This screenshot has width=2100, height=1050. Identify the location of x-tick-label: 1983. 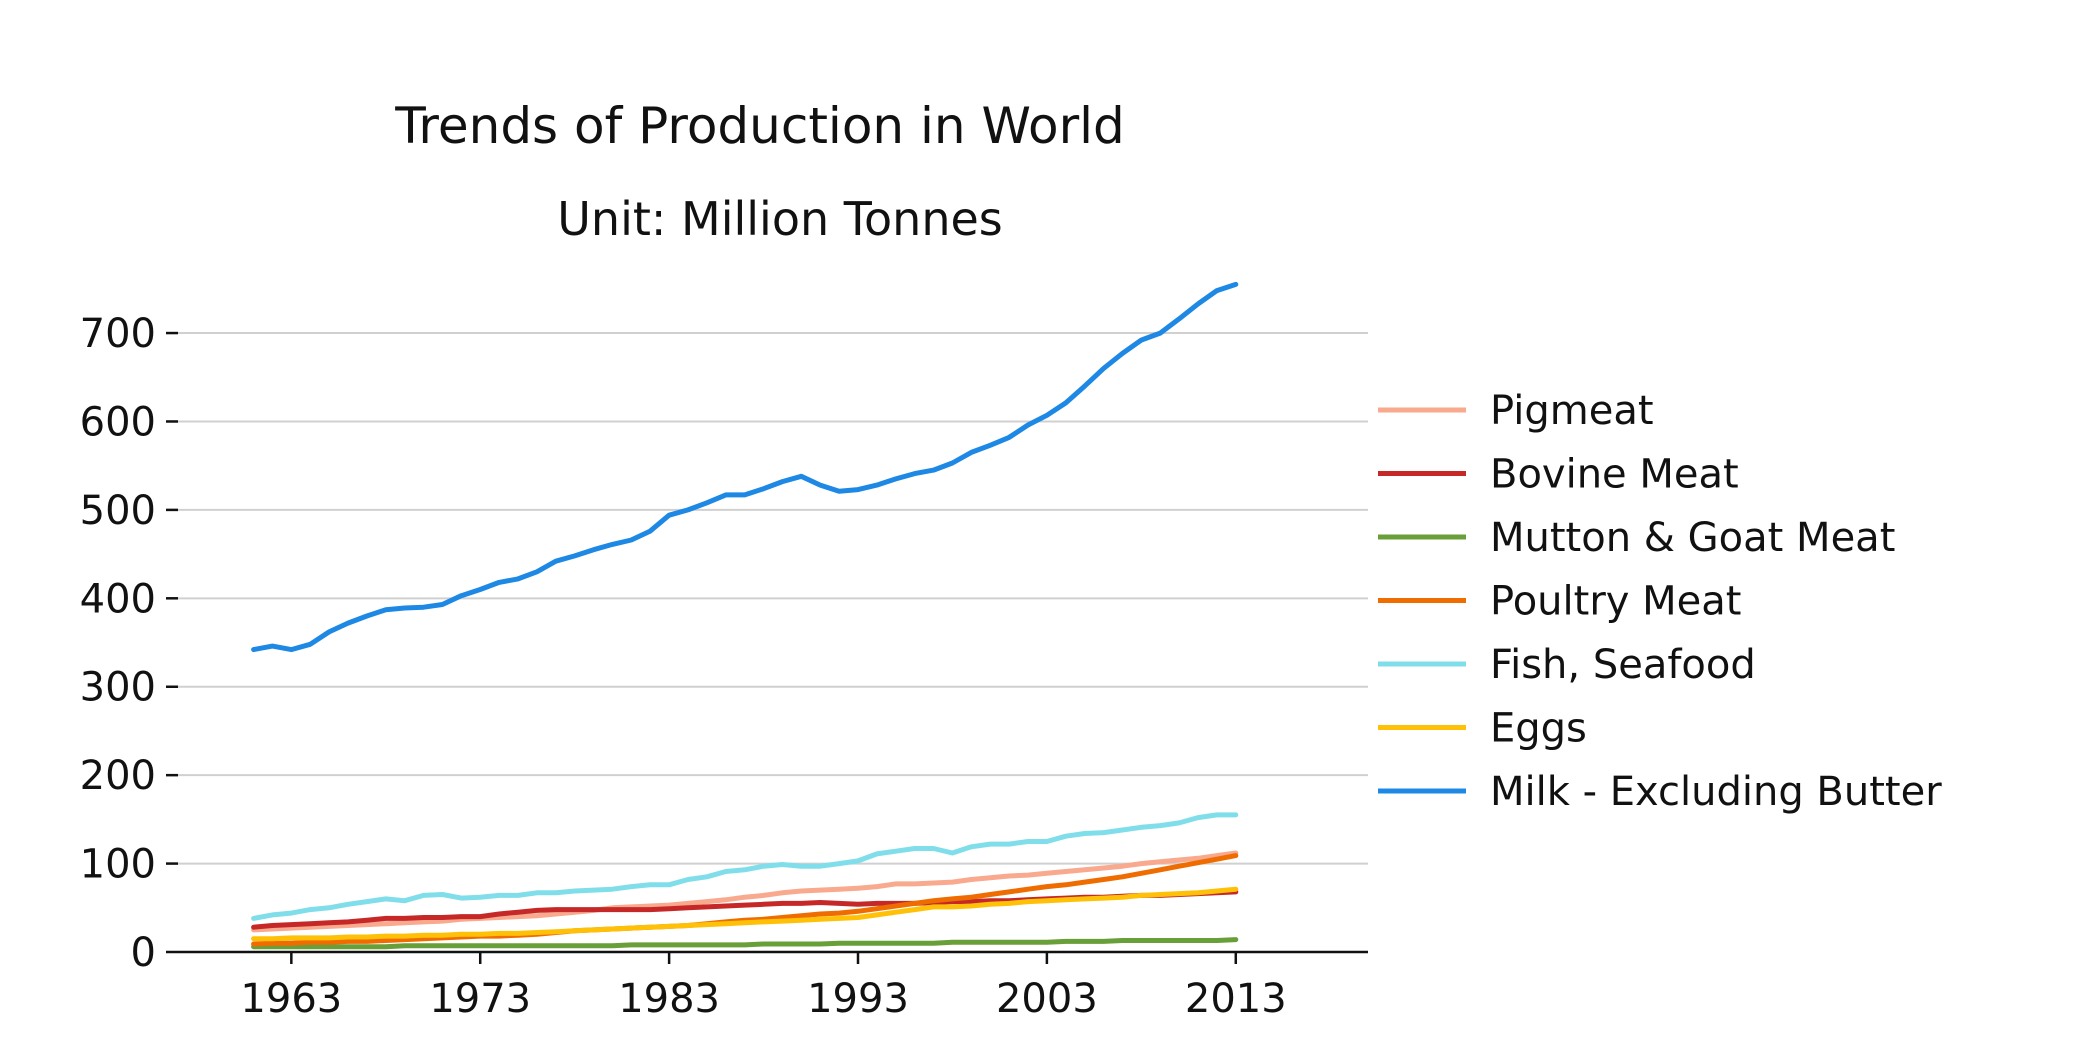
(669, 999).